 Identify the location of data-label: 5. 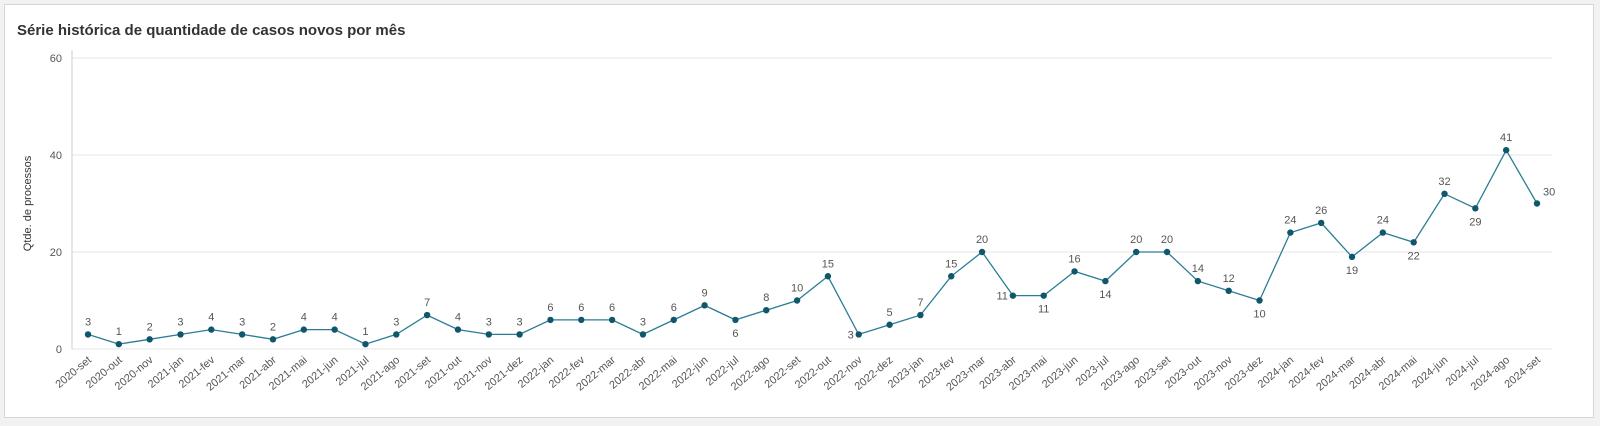
(890, 313).